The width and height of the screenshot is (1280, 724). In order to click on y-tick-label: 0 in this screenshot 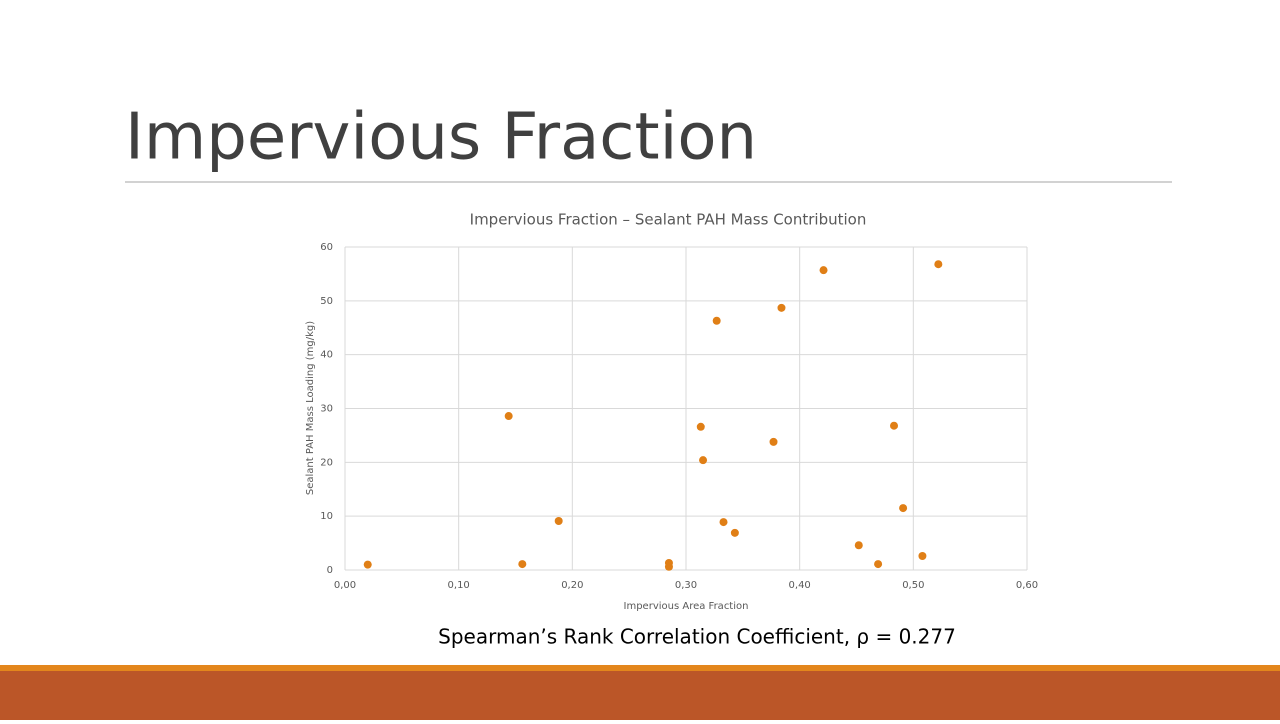, I will do `click(330, 570)`.